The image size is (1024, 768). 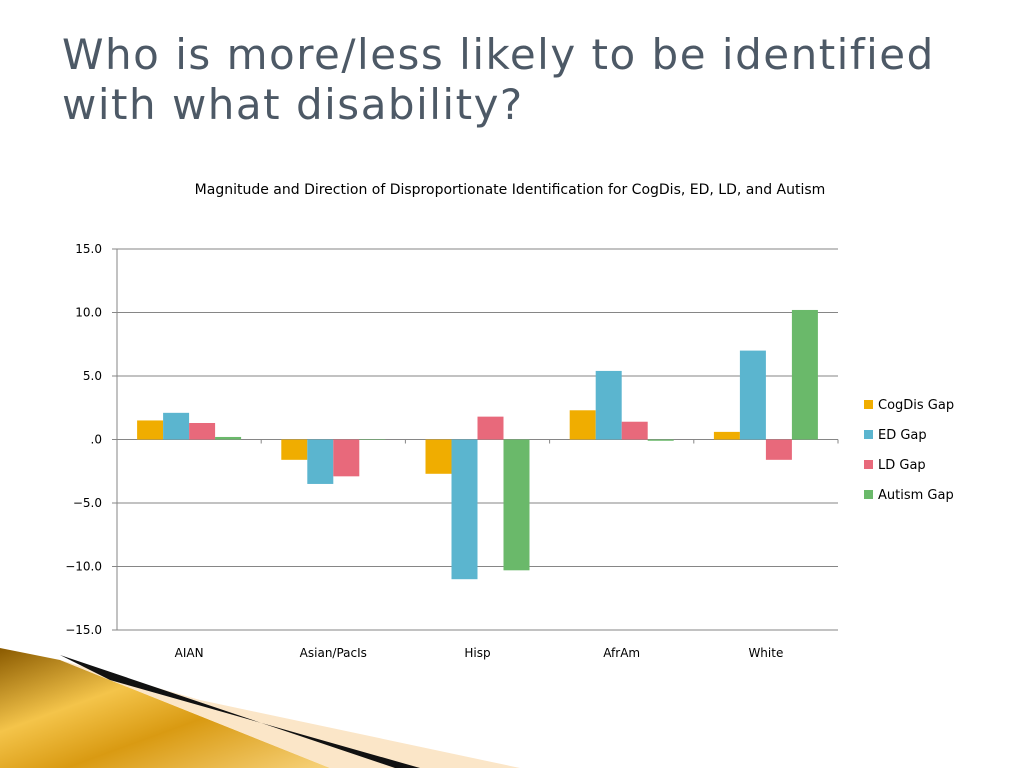 I want to click on x-axis-ticks: AIAN Asian/PacIs Hisp AfrAm White, so click(x=479, y=653).